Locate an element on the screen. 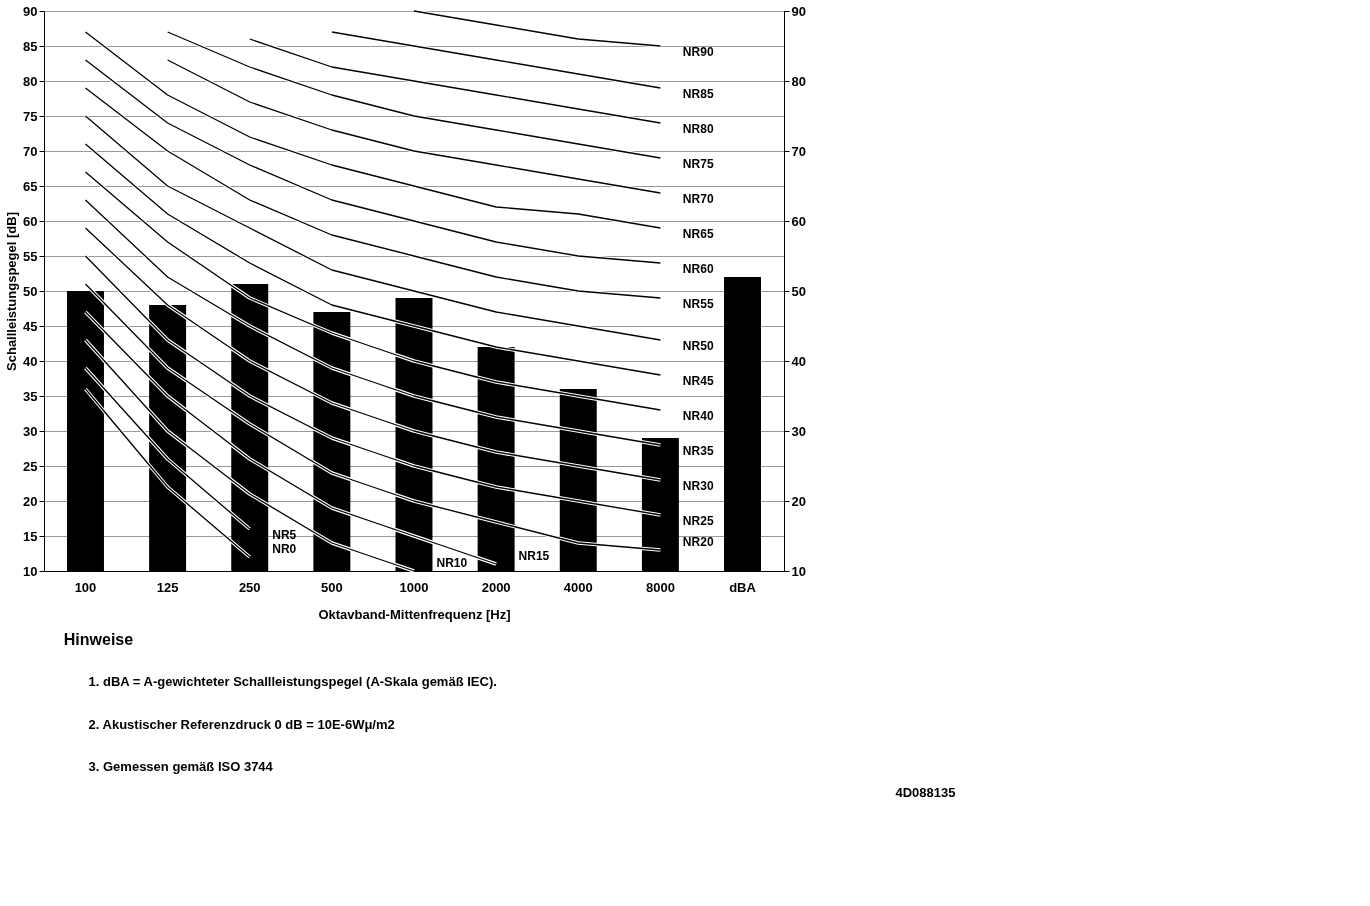 The image size is (1370, 906). series-label: NR60 is located at coordinates (698, 269).